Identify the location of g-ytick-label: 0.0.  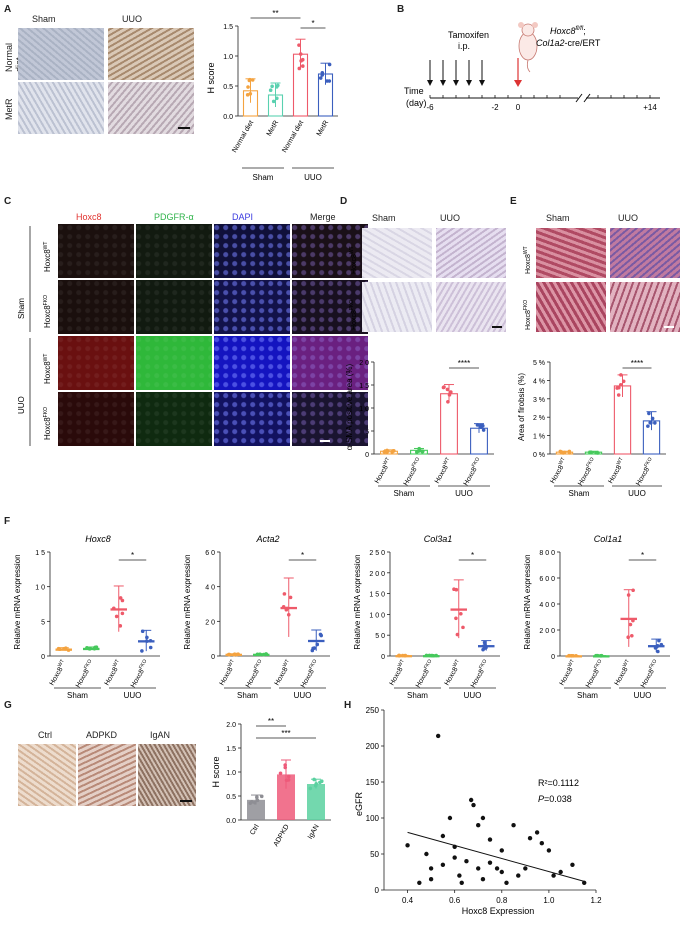
(231, 821).